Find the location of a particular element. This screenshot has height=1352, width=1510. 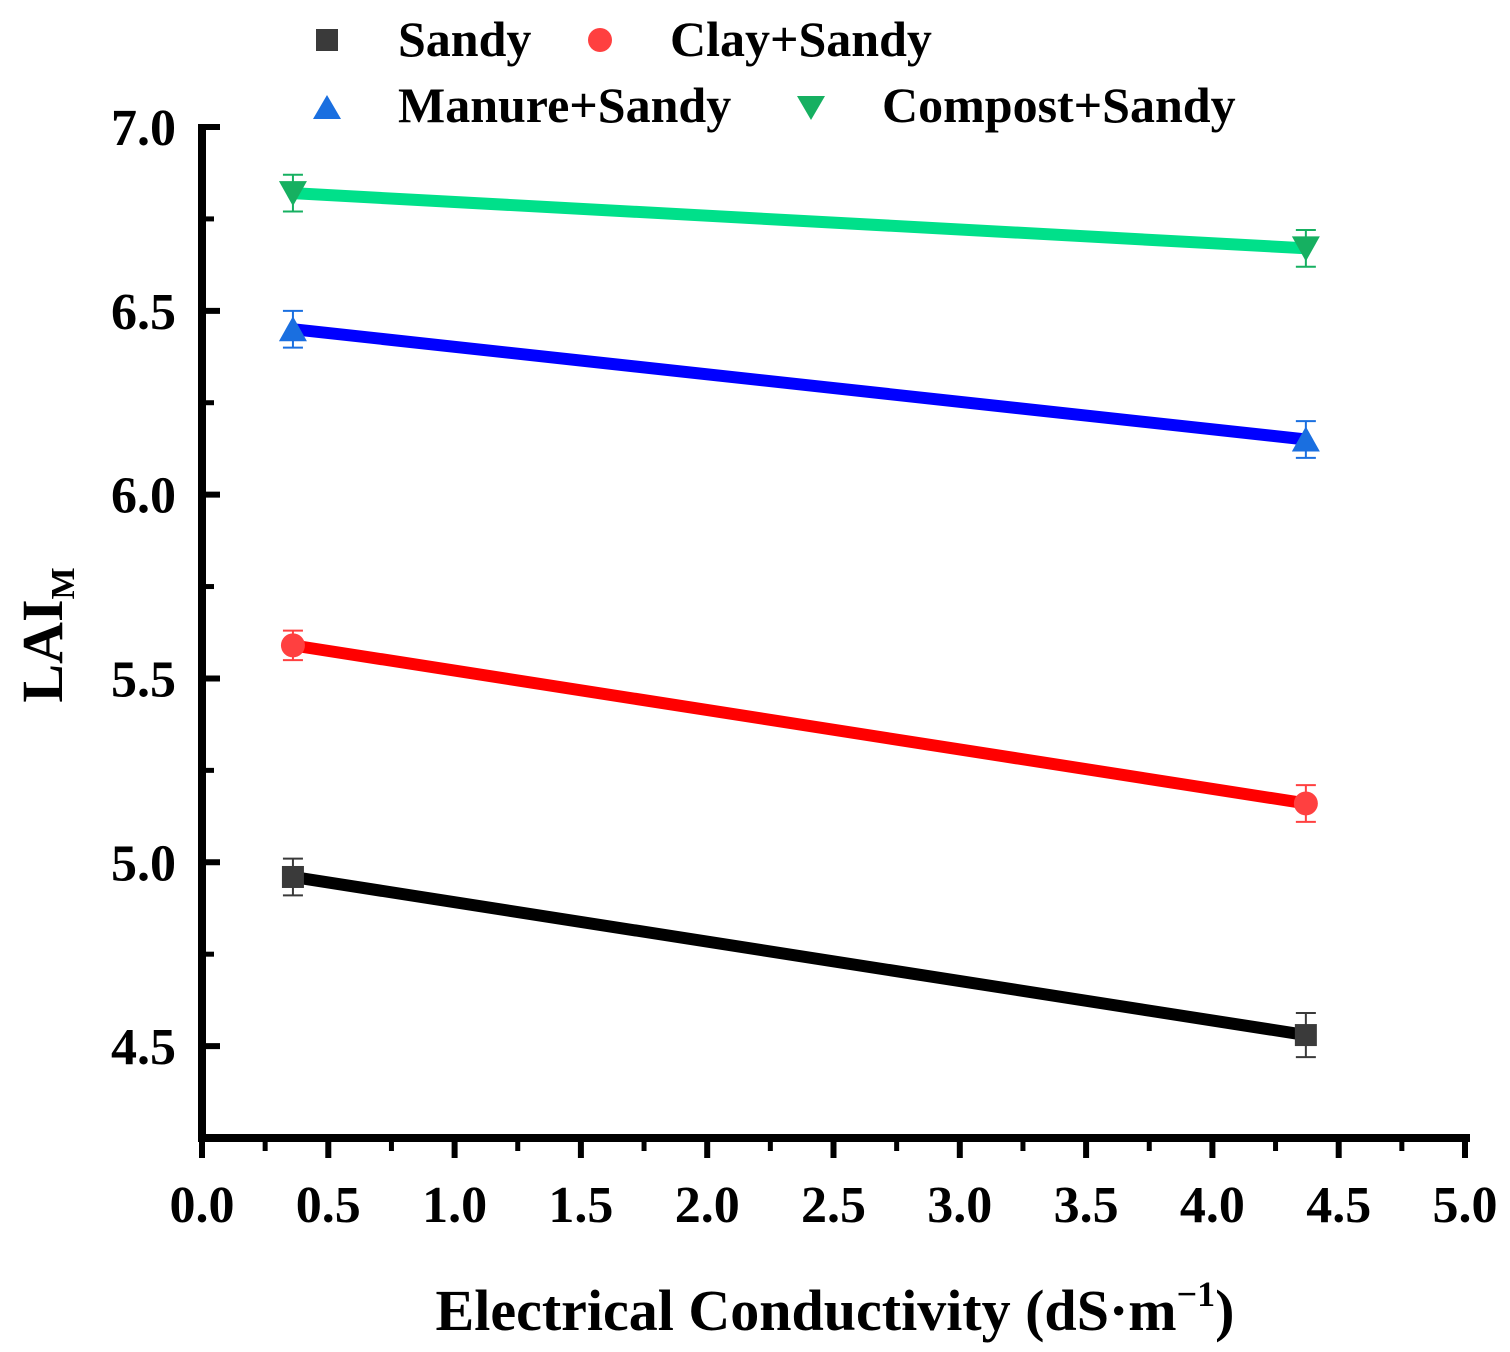

x-tick-label: 0.5 is located at coordinates (328, 1205).